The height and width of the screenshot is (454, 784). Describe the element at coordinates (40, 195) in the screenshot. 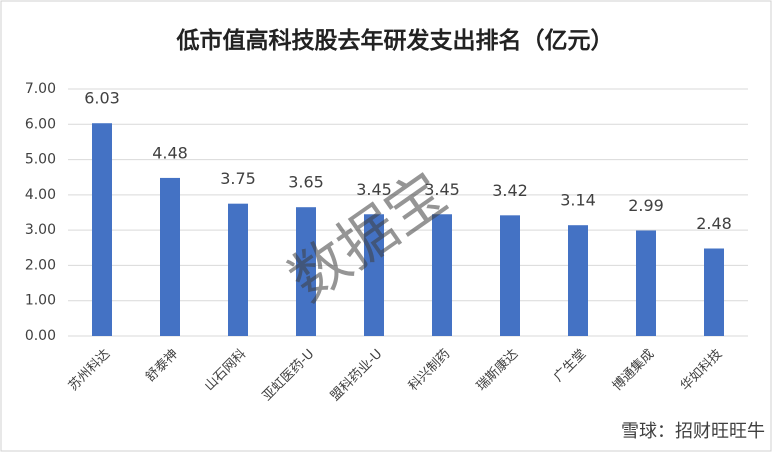

I see `y-tick-label: 4.00` at that location.